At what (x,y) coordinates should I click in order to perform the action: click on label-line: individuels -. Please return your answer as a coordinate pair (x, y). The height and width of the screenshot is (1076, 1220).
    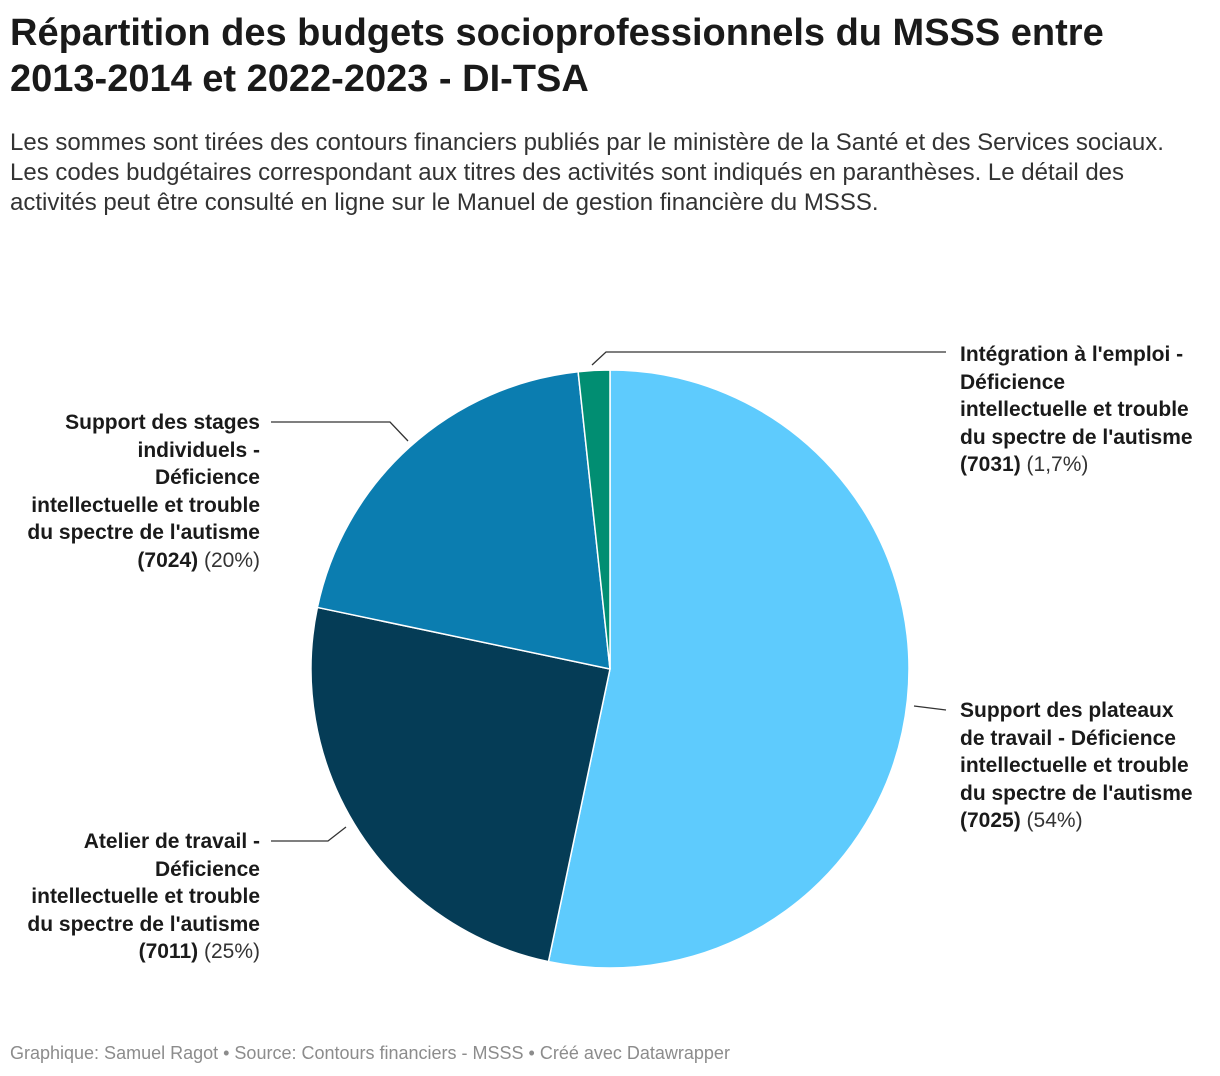
    Looking at the image, I should click on (198, 450).